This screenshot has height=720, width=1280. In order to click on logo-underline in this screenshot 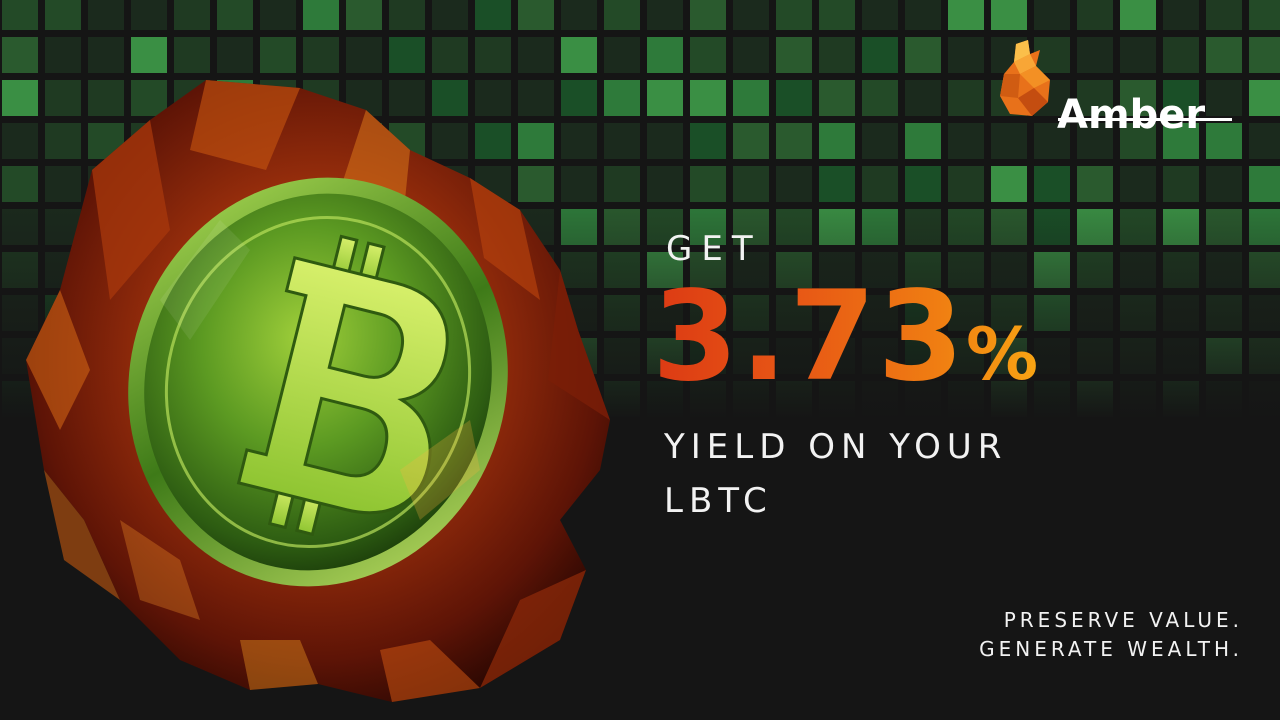, I will do `click(1145, 119)`.